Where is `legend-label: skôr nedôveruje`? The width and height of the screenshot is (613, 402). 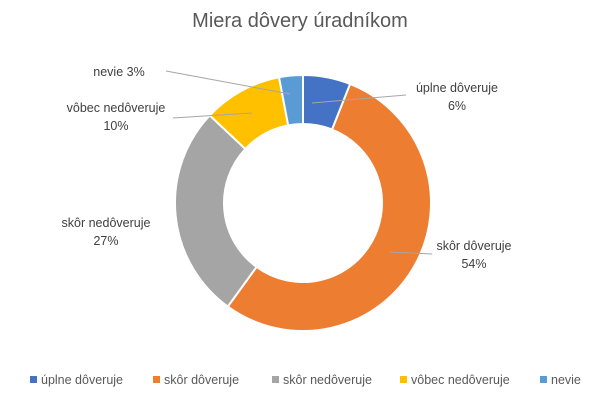
legend-label: skôr nedôveruje is located at coordinates (327, 380).